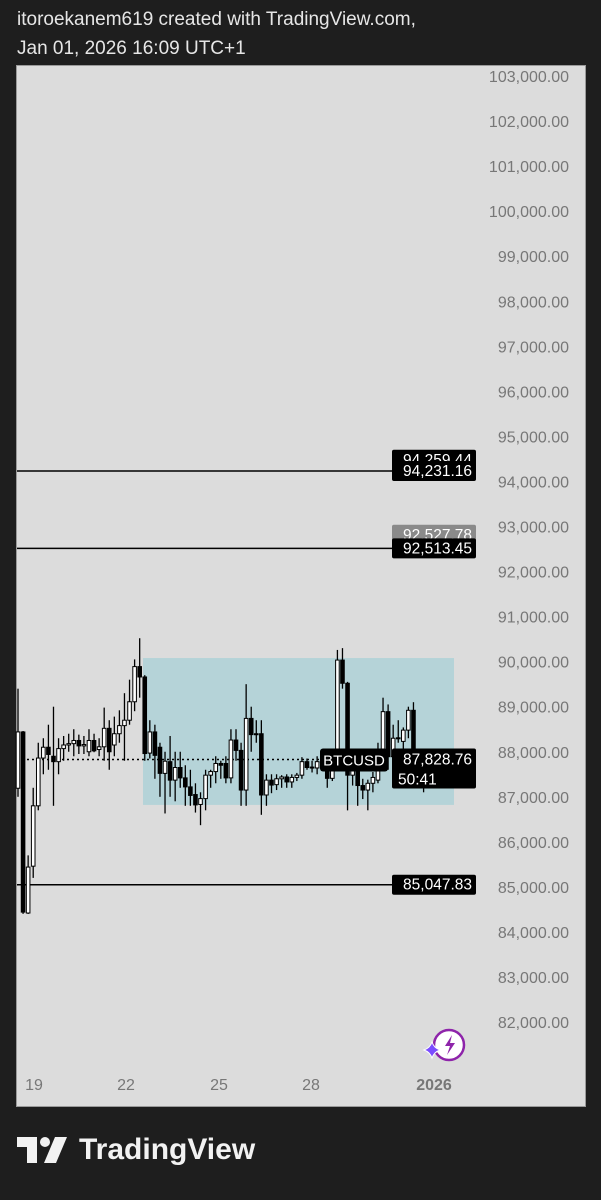  I want to click on time-tick-label: 22, so click(126, 1085).